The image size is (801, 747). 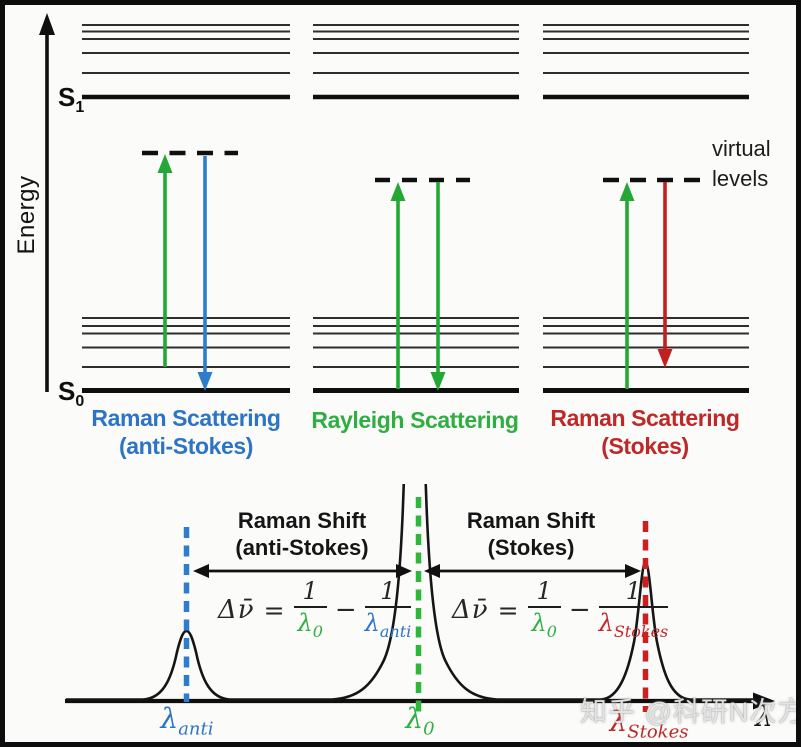 I want to click on raman-shift-stokes-arrow, so click(x=532, y=571).